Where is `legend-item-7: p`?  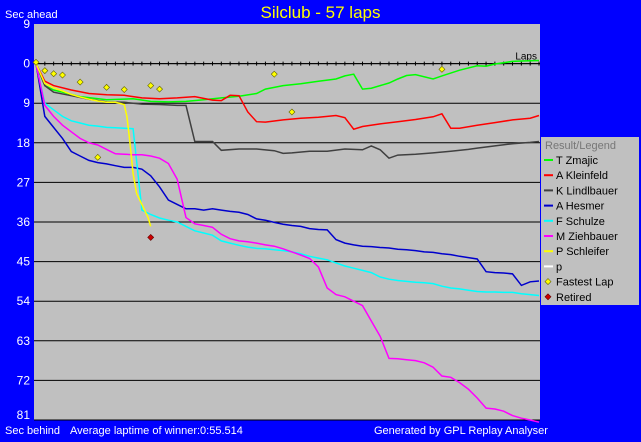
legend-item-7: p is located at coordinates (559, 267).